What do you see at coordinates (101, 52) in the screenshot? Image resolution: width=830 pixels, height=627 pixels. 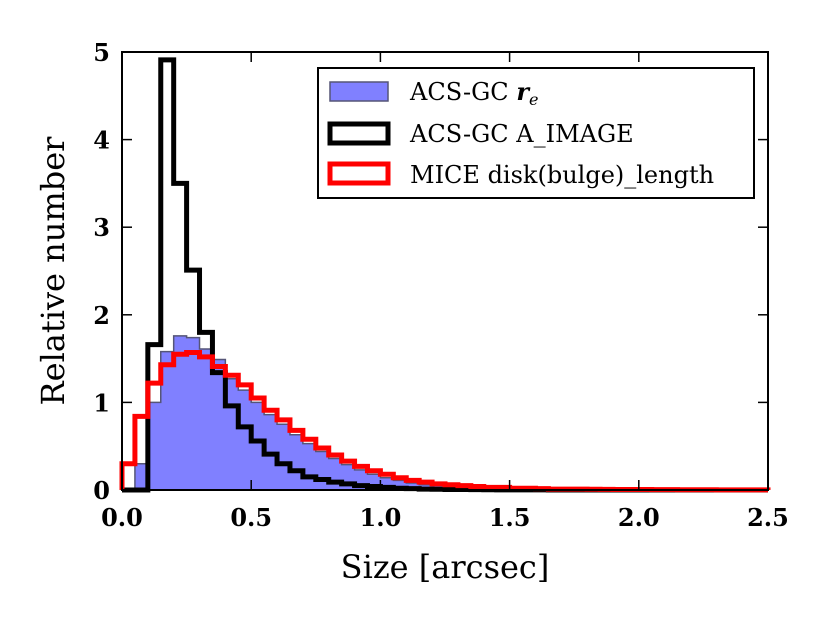 I see `y-tick-label: 5` at bounding box center [101, 52].